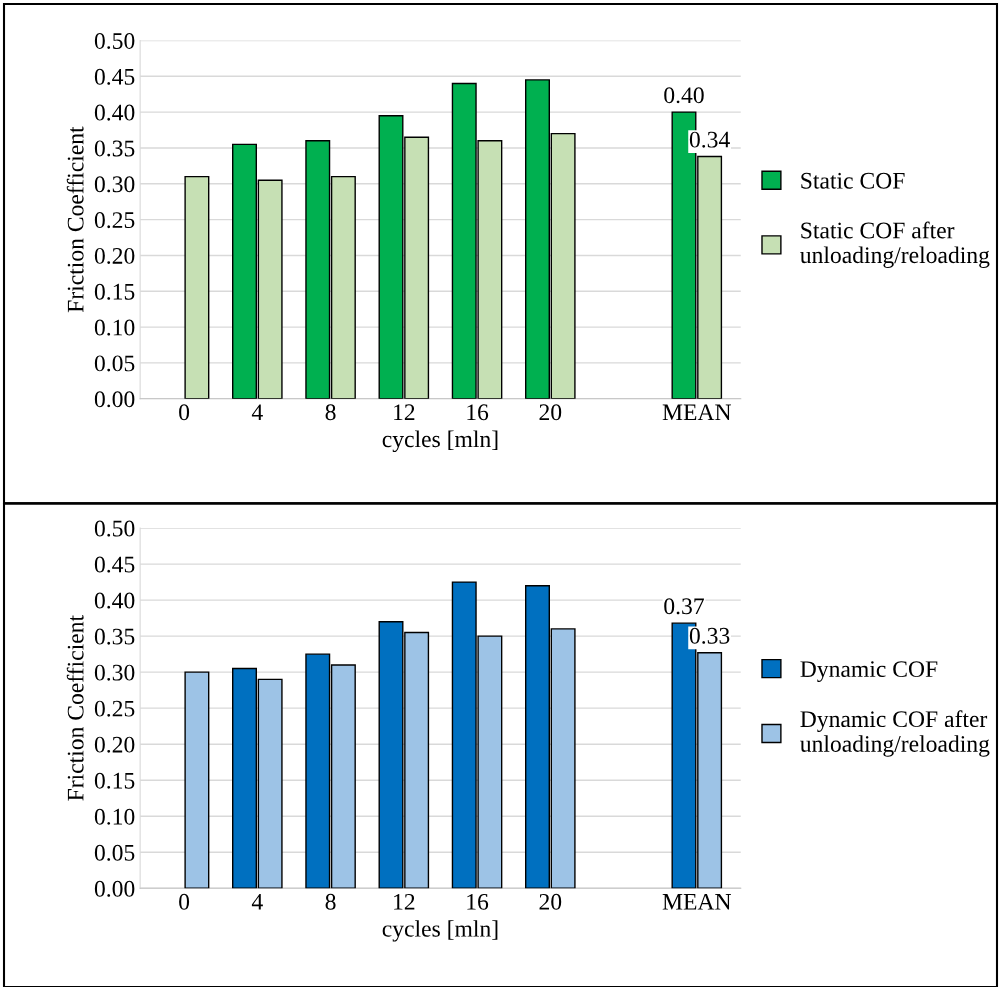  What do you see at coordinates (709, 635) in the screenshot?
I see `data-label: 0.33` at bounding box center [709, 635].